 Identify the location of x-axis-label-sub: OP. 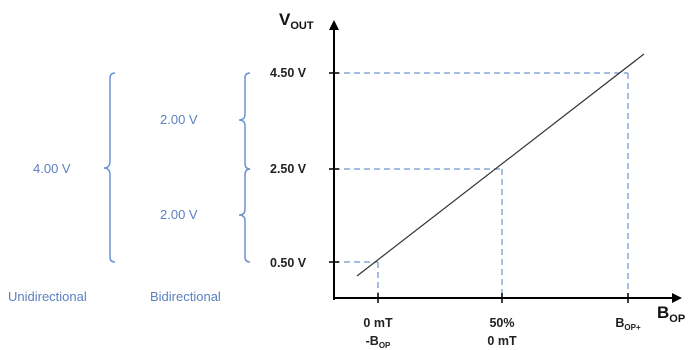
(677, 319).